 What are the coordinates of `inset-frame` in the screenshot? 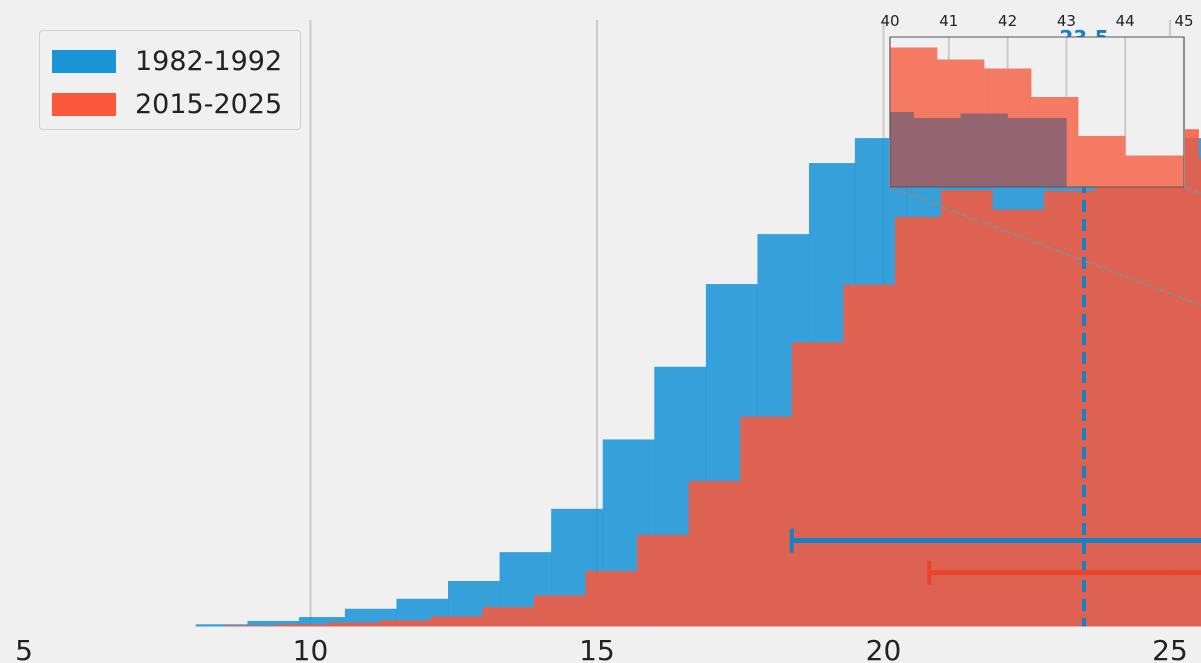 It's located at (1037, 112).